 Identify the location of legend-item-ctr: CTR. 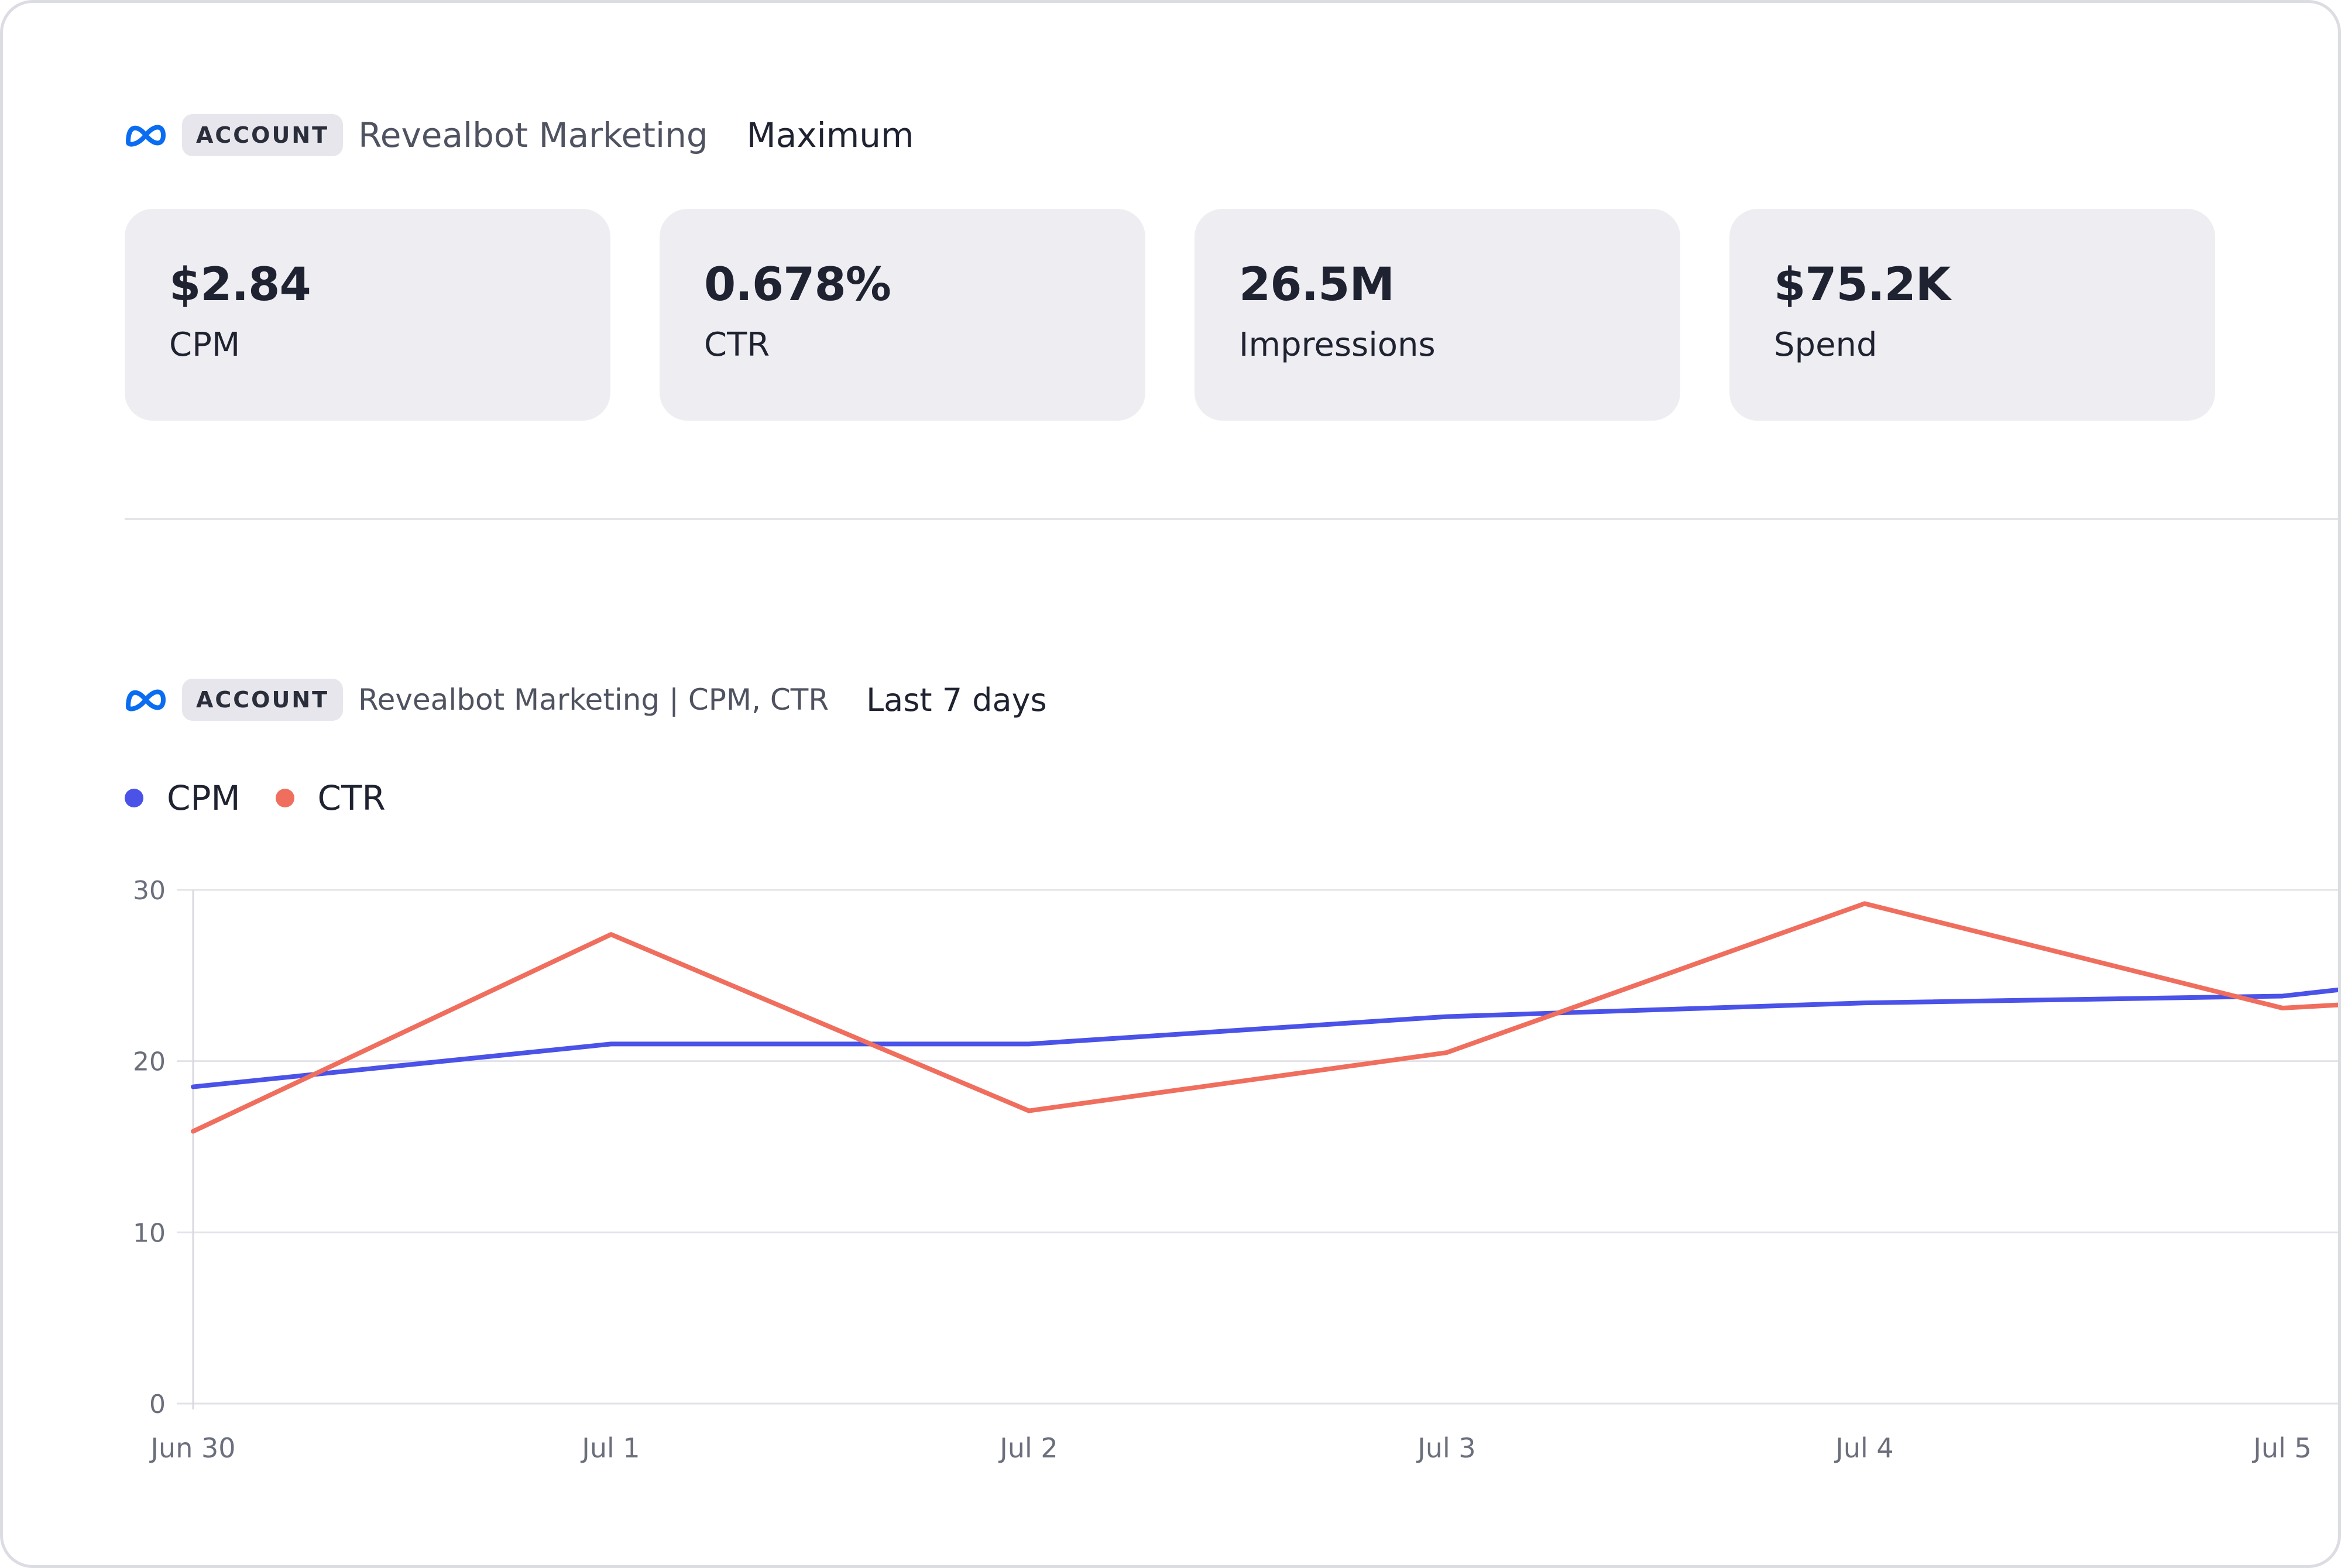
(331, 798).